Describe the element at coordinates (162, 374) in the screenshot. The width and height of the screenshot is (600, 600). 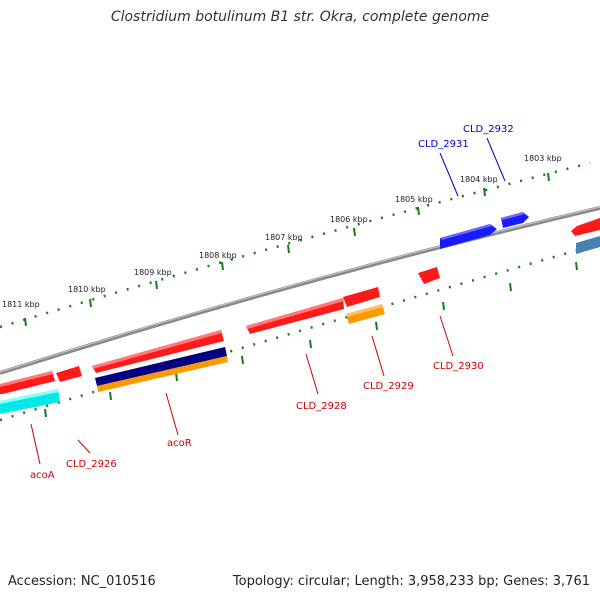
I see `gene-acor-orange` at that location.